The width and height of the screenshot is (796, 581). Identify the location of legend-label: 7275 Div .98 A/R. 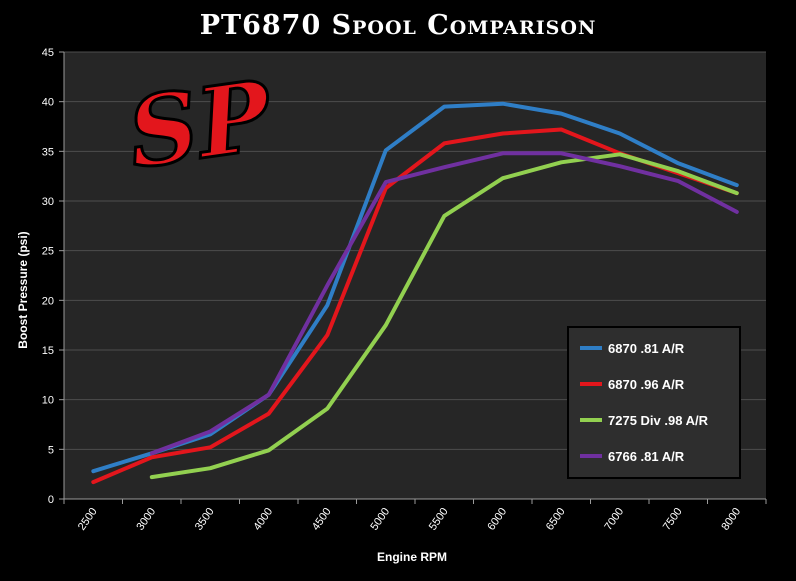
(658, 420).